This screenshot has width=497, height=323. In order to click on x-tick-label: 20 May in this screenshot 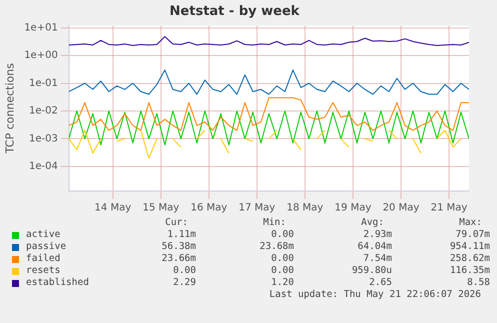, I will do `click(401, 208)`.